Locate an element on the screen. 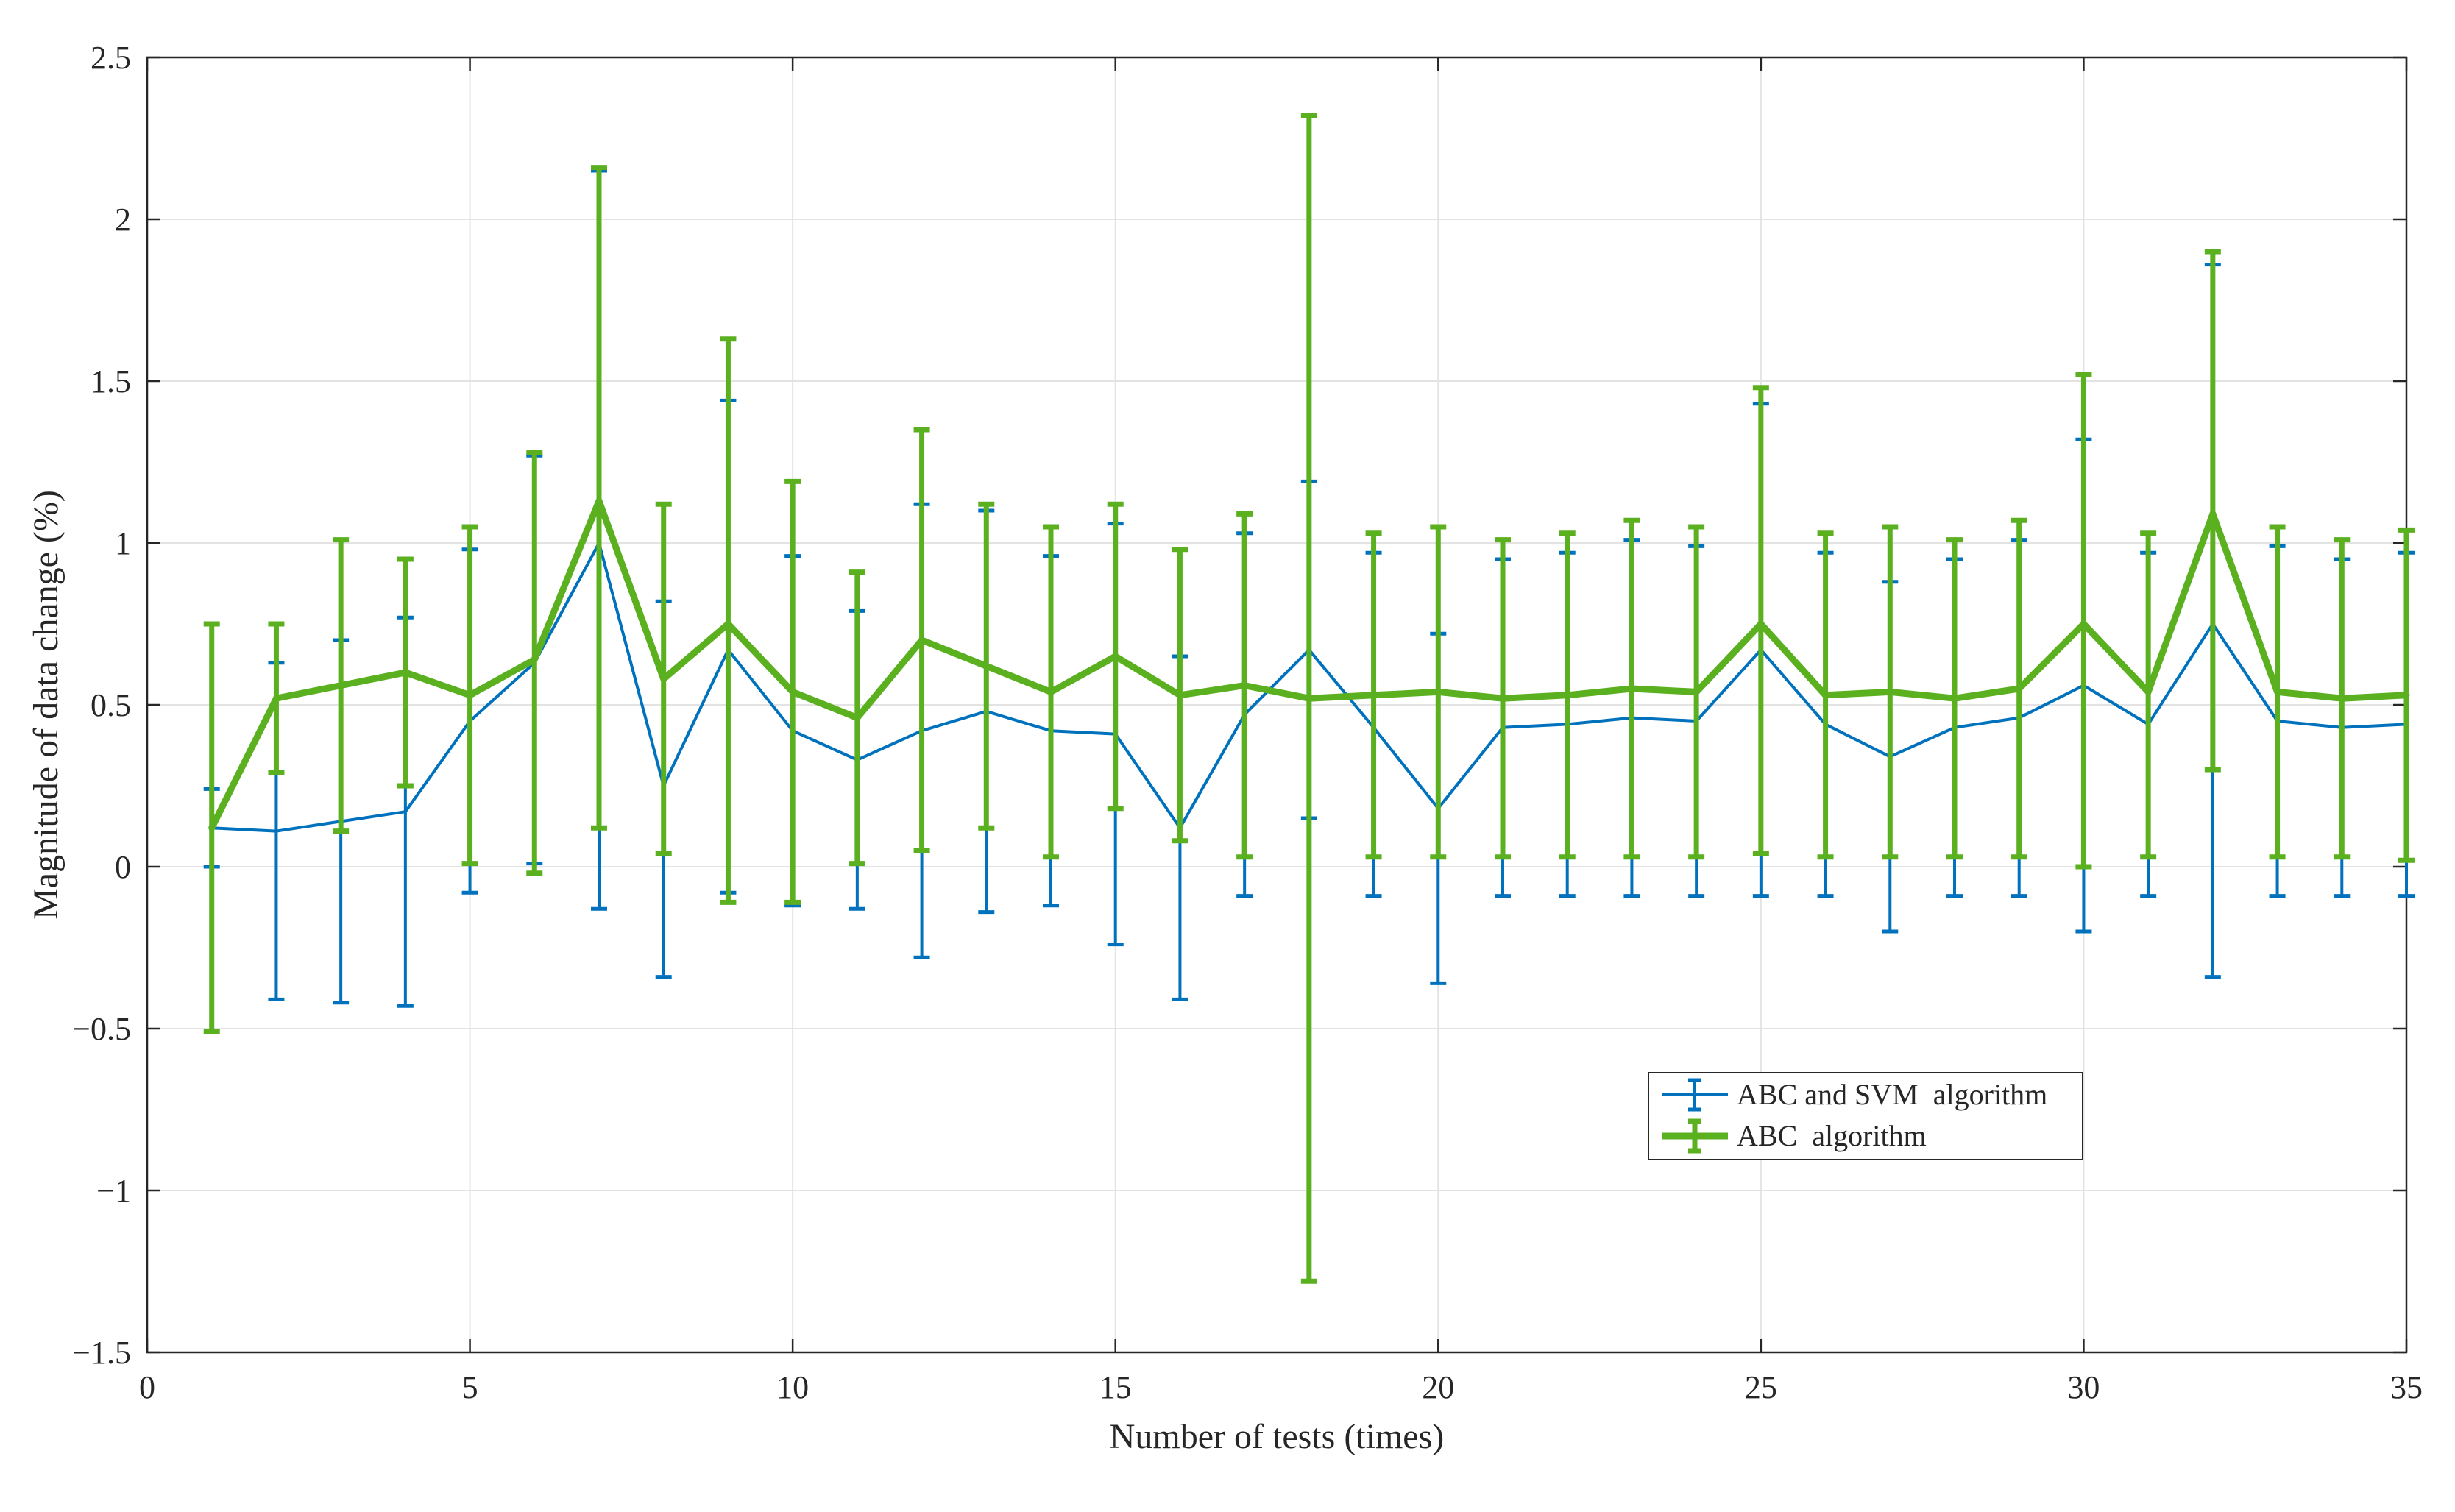 The width and height of the screenshot is (2455, 1512). x-tick-label: 10 is located at coordinates (792, 1387).